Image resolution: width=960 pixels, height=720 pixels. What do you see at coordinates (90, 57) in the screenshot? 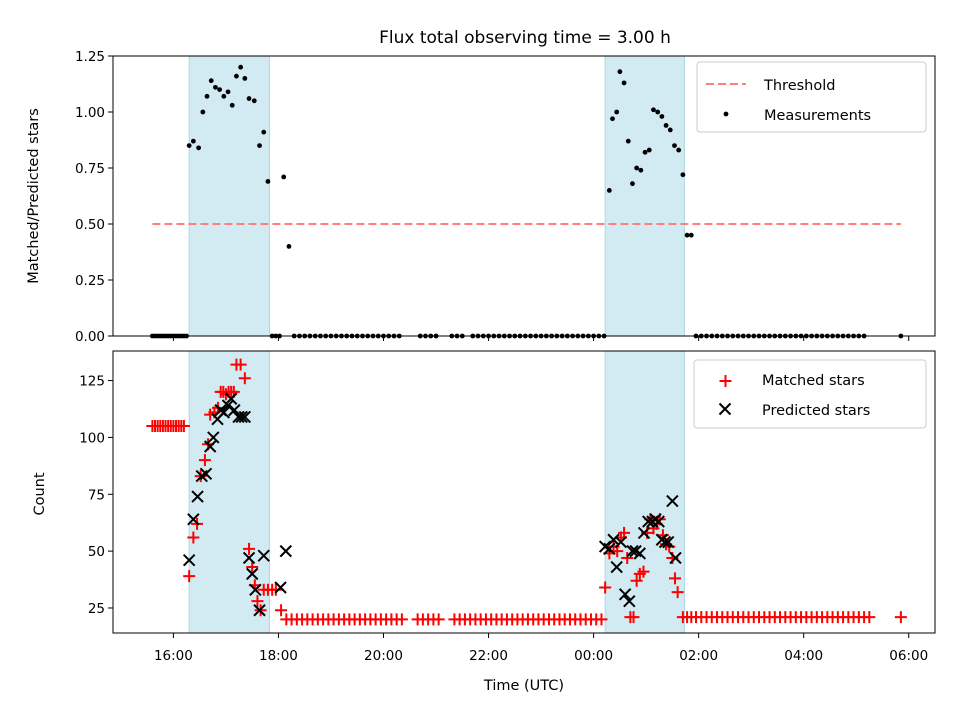
I see `ratio-y-tick-label: 1.25` at bounding box center [90, 57].